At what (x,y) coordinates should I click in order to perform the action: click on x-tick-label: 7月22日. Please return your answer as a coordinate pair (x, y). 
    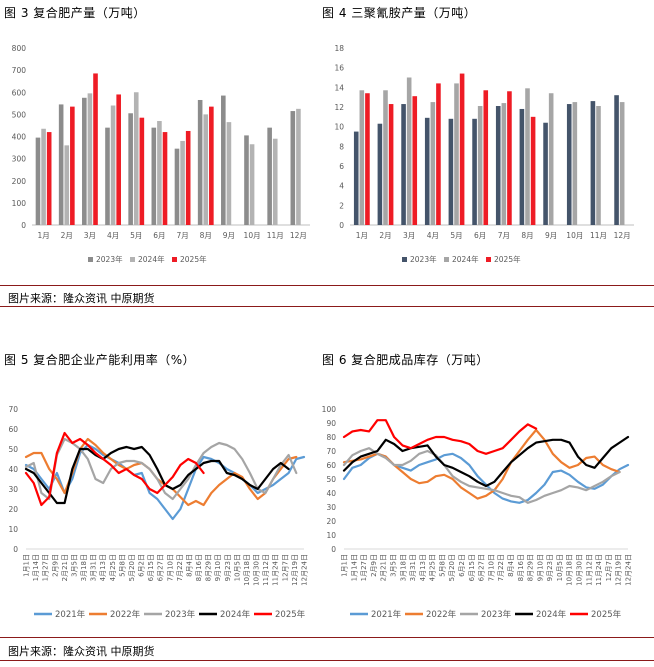
    Looking at the image, I should click on (180, 567).